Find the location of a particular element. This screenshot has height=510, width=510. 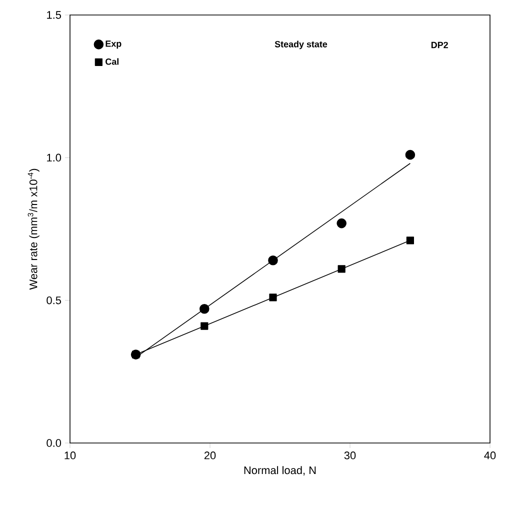

legend-label: Cal is located at coordinates (112, 61).